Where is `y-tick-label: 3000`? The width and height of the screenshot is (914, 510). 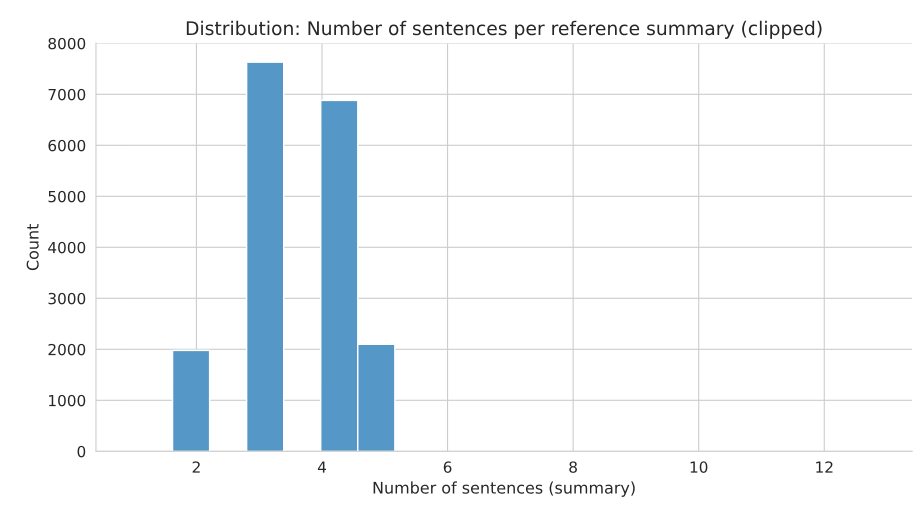
y-tick-label: 3000 is located at coordinates (67, 298).